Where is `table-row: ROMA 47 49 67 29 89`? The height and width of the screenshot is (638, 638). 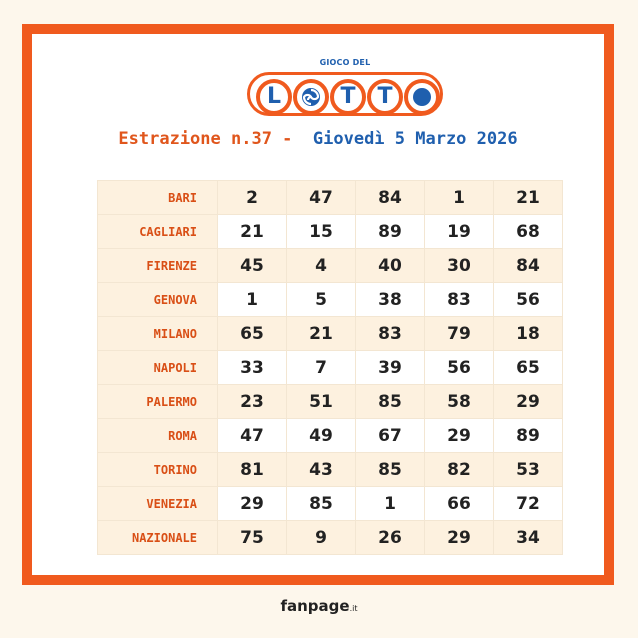 table-row: ROMA 47 49 67 29 89 is located at coordinates (330, 435).